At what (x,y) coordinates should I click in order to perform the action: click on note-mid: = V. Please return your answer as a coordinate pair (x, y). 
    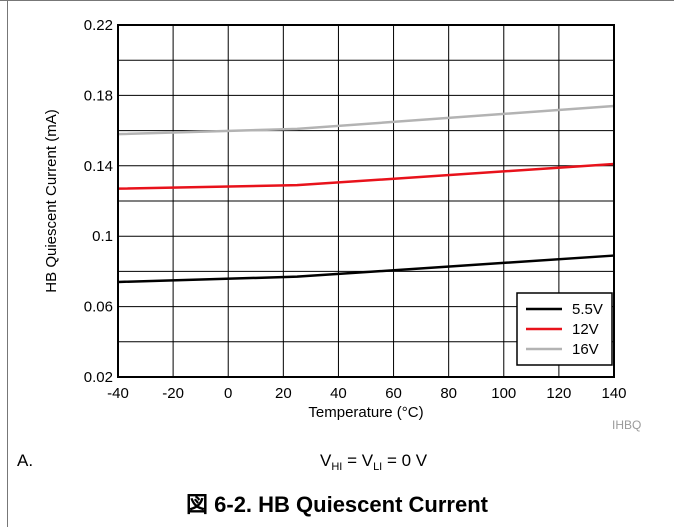
    Looking at the image, I should click on (358, 460).